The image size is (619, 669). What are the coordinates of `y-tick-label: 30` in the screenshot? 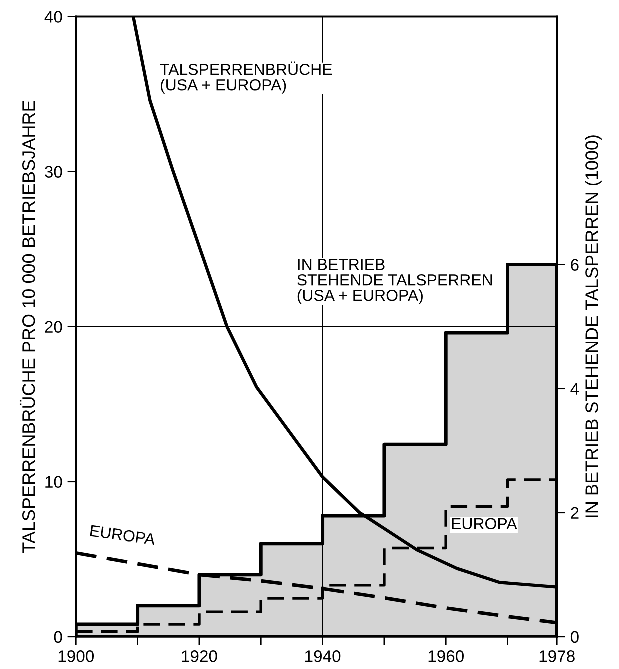 It's located at (53, 172).